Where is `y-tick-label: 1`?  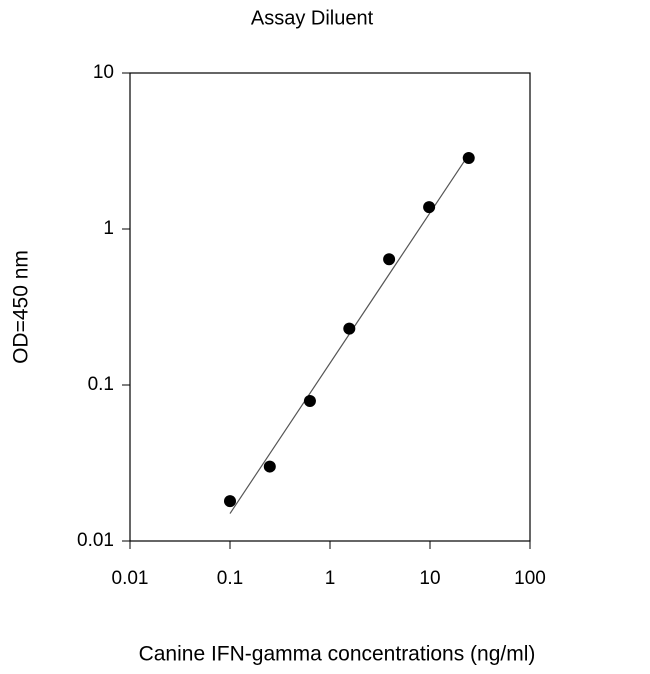 y-tick-label: 1 is located at coordinates (108, 228).